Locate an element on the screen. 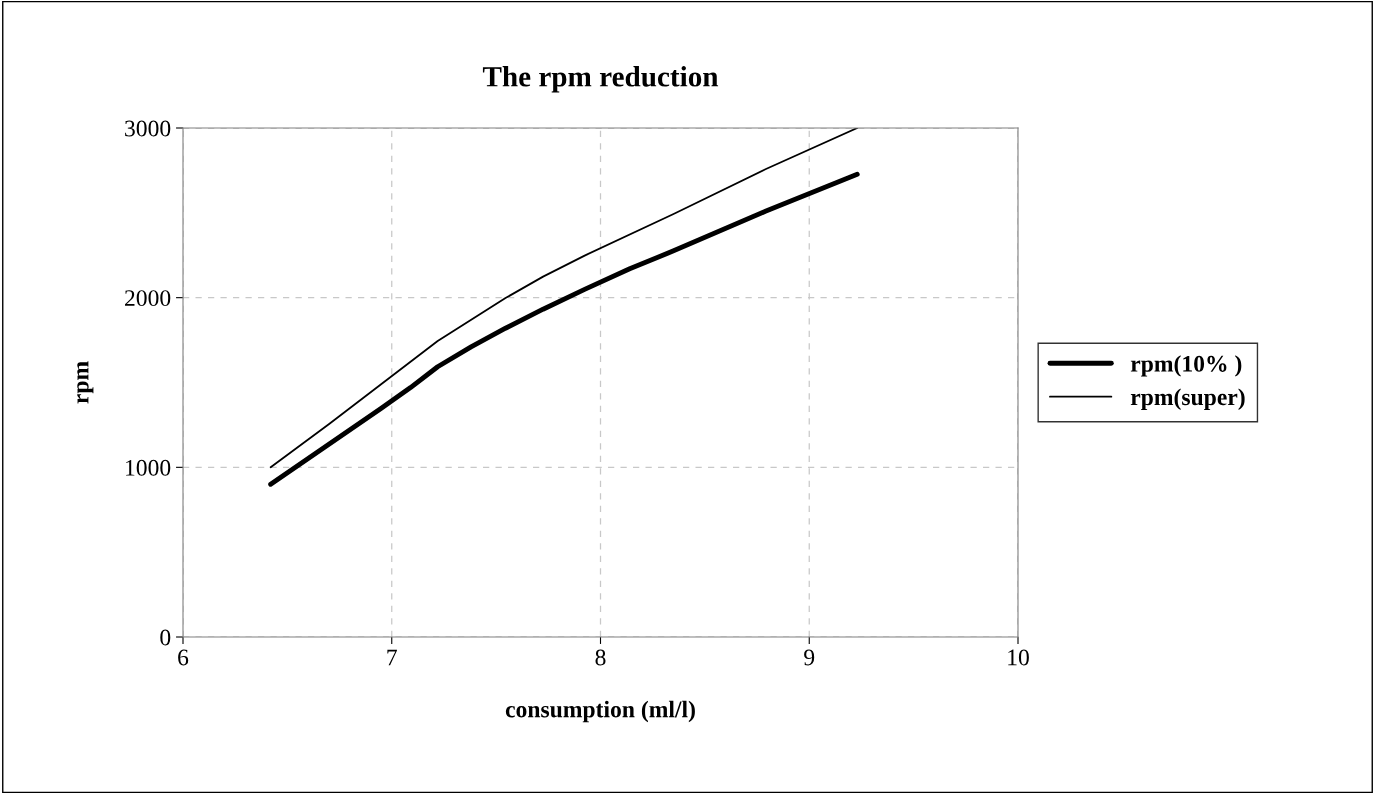 Image resolution: width=1375 pixels, height=794 pixels. x-tick-label: 9 is located at coordinates (809, 657).